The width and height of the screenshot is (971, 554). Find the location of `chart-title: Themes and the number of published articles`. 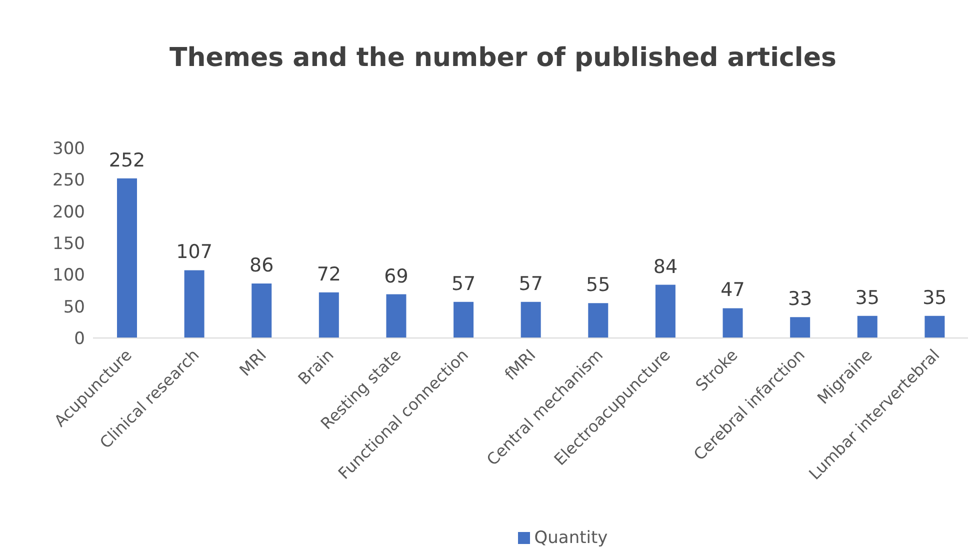

chart-title: Themes and the number of published articles is located at coordinates (503, 58).